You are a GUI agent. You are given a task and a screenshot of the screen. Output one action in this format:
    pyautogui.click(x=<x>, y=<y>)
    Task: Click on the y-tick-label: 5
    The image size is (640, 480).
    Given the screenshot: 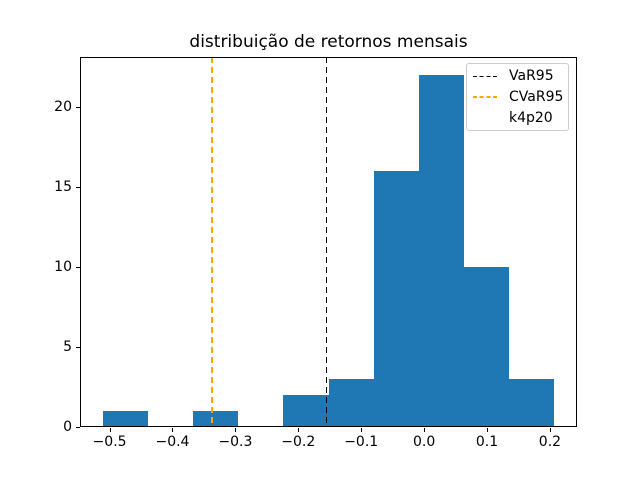 What is the action you would take?
    pyautogui.click(x=67, y=346)
    